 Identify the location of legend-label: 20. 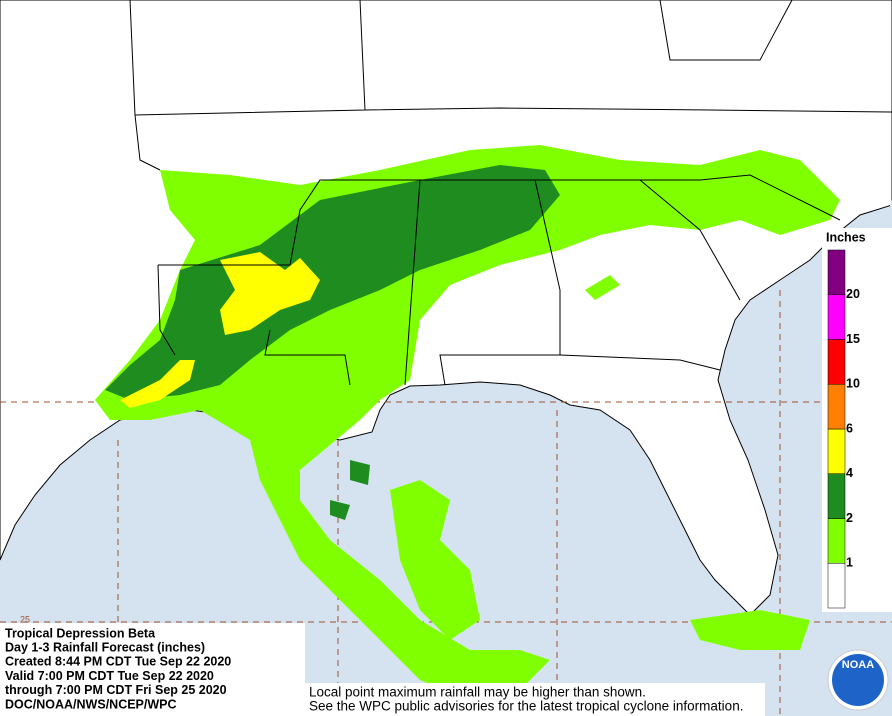
(853, 294).